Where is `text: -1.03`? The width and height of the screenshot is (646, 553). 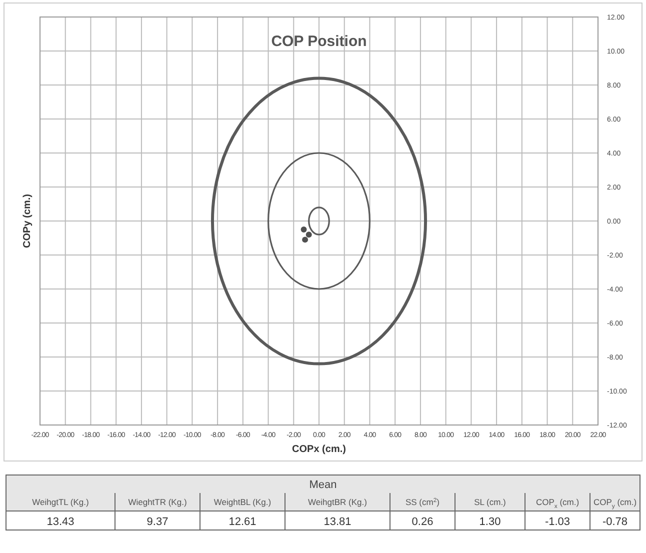 text: -1.03 is located at coordinates (557, 522).